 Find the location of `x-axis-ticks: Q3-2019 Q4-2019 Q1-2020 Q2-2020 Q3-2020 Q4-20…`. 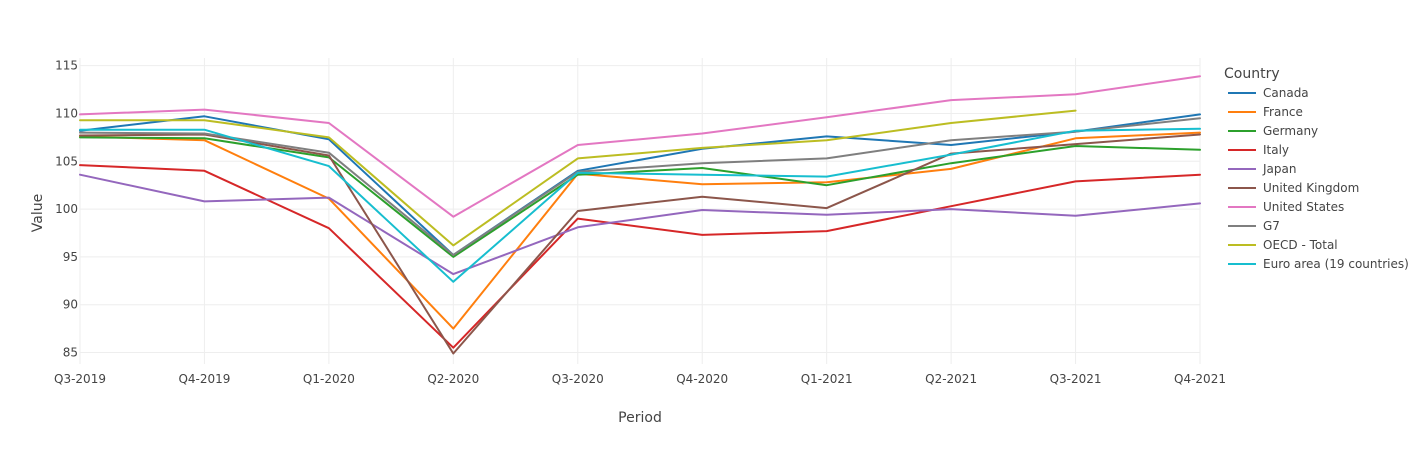

x-axis-ticks: Q3-2019 Q4-2019 Q1-2020 Q2-2020 Q3-2020 Q4-20… is located at coordinates (640, 379).